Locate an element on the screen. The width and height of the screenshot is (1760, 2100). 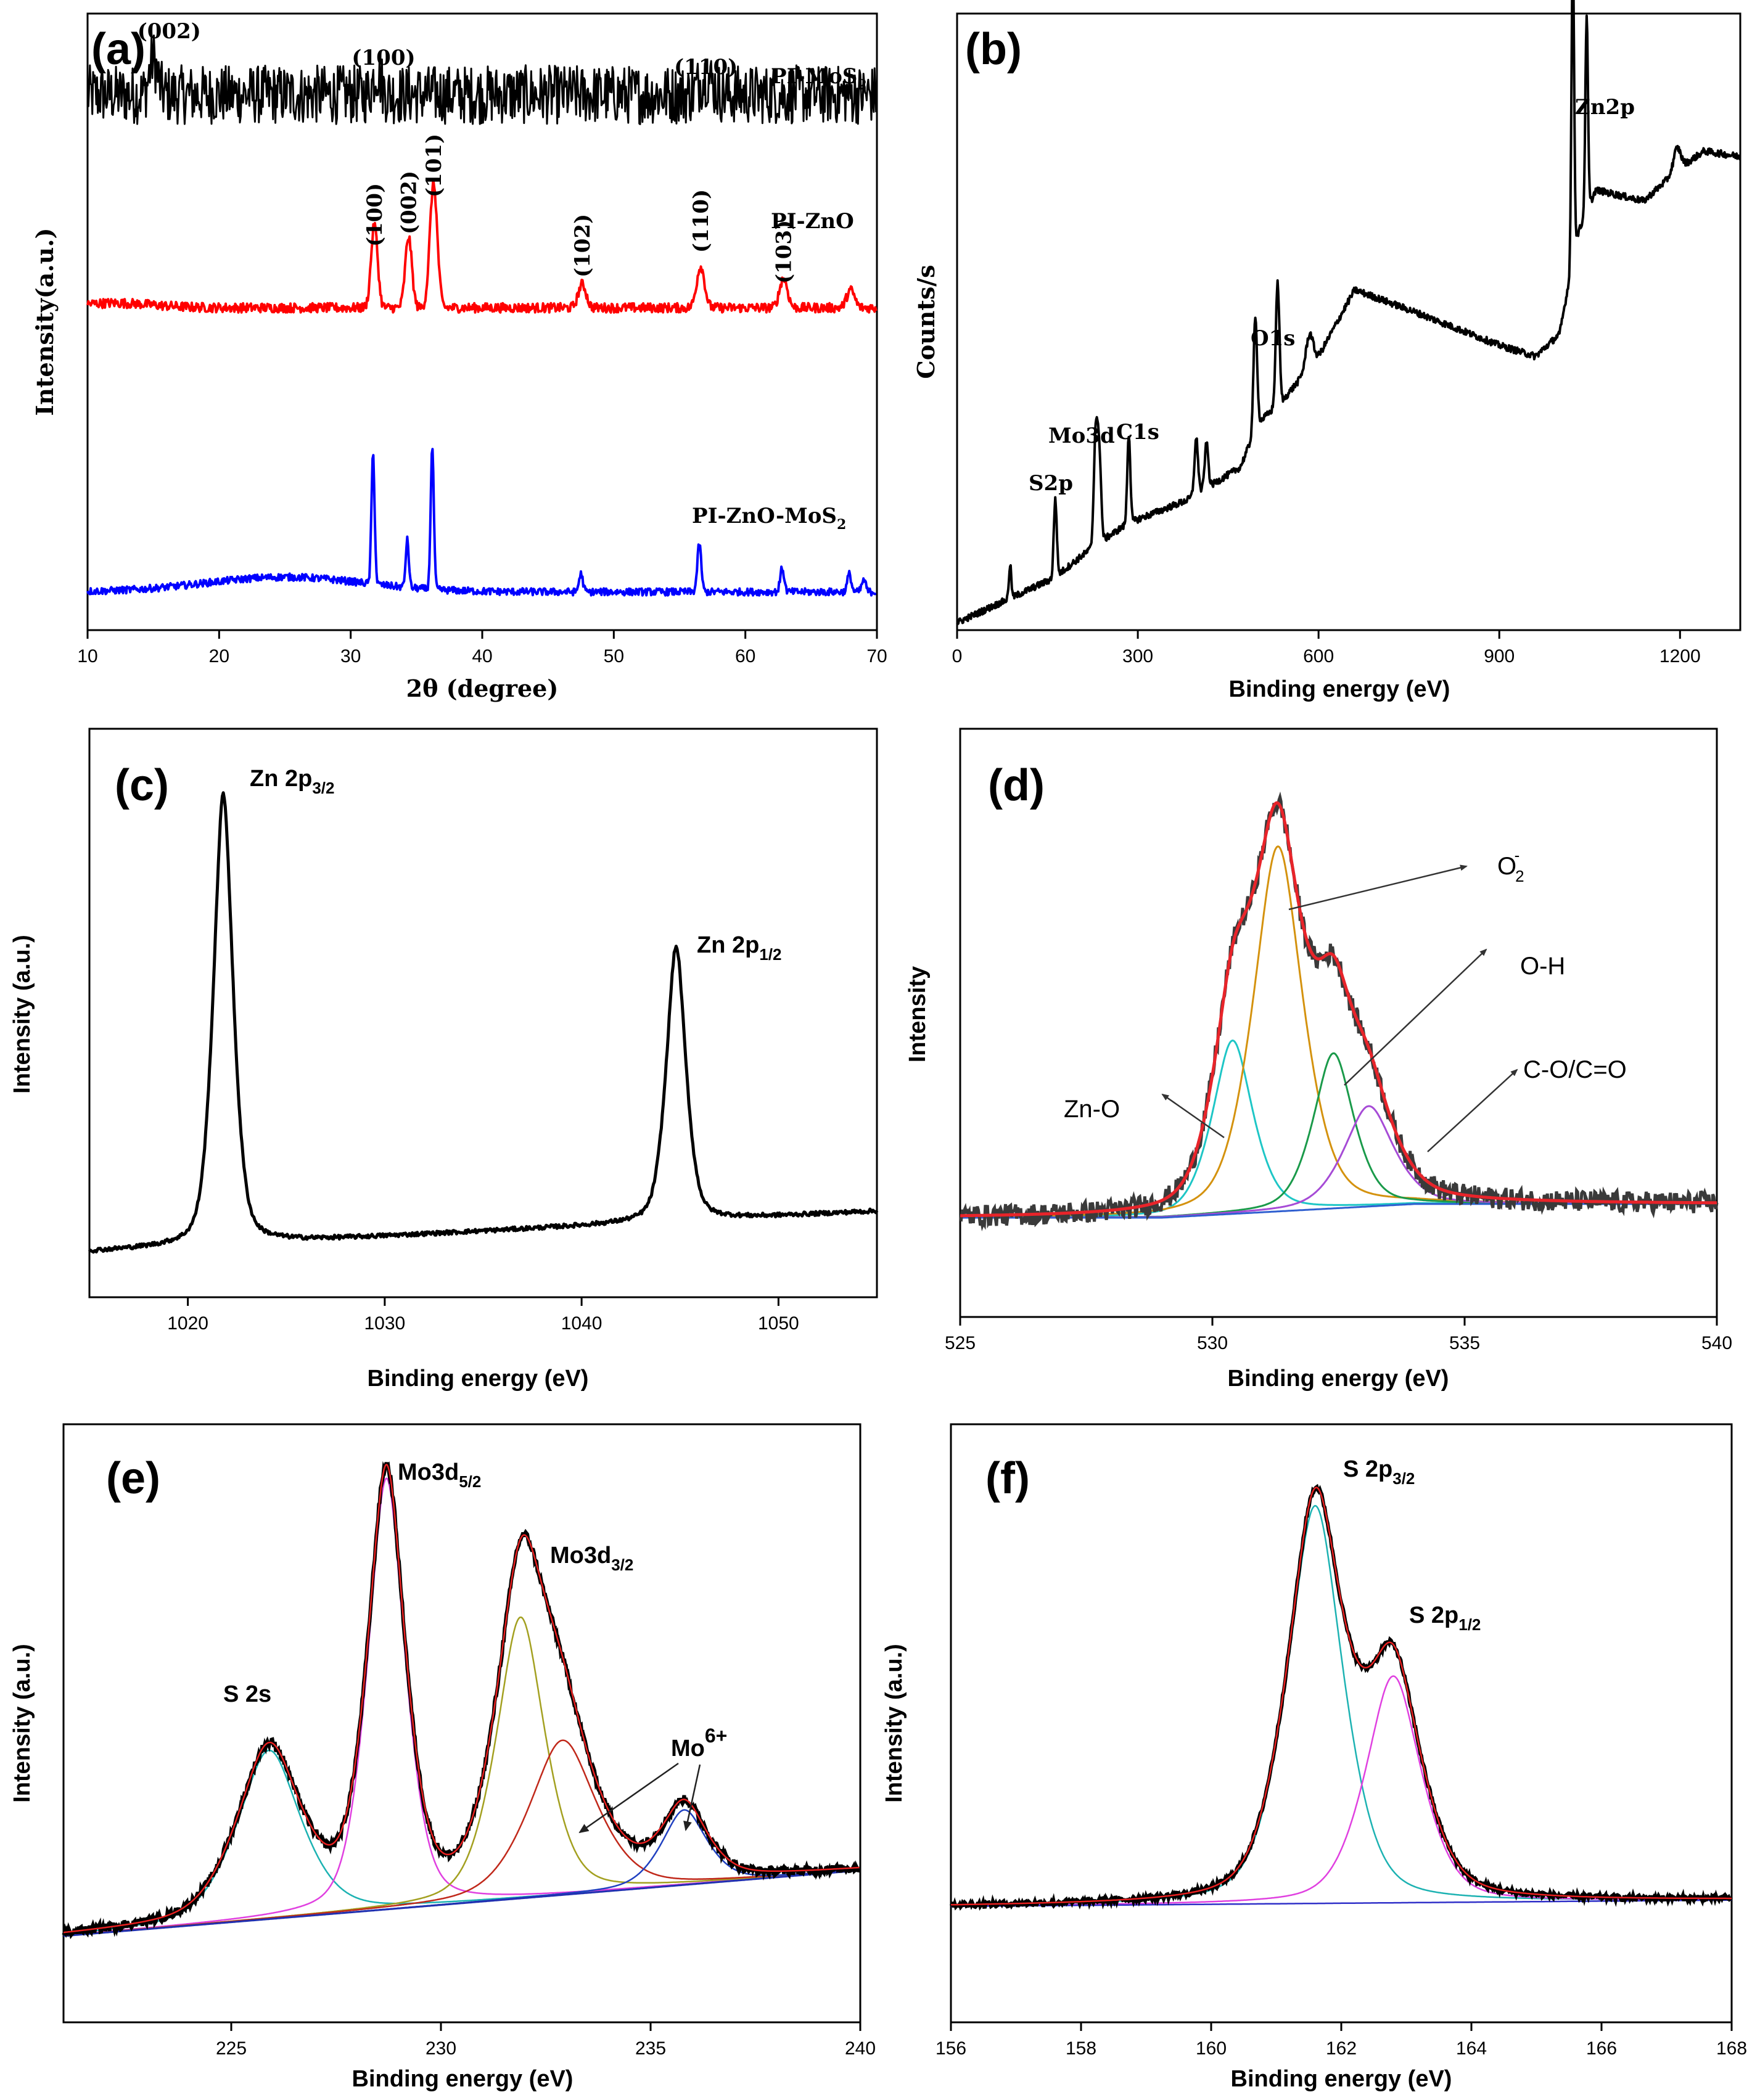
panel-f-x-tick-label: 162 is located at coordinates (1341, 2049).